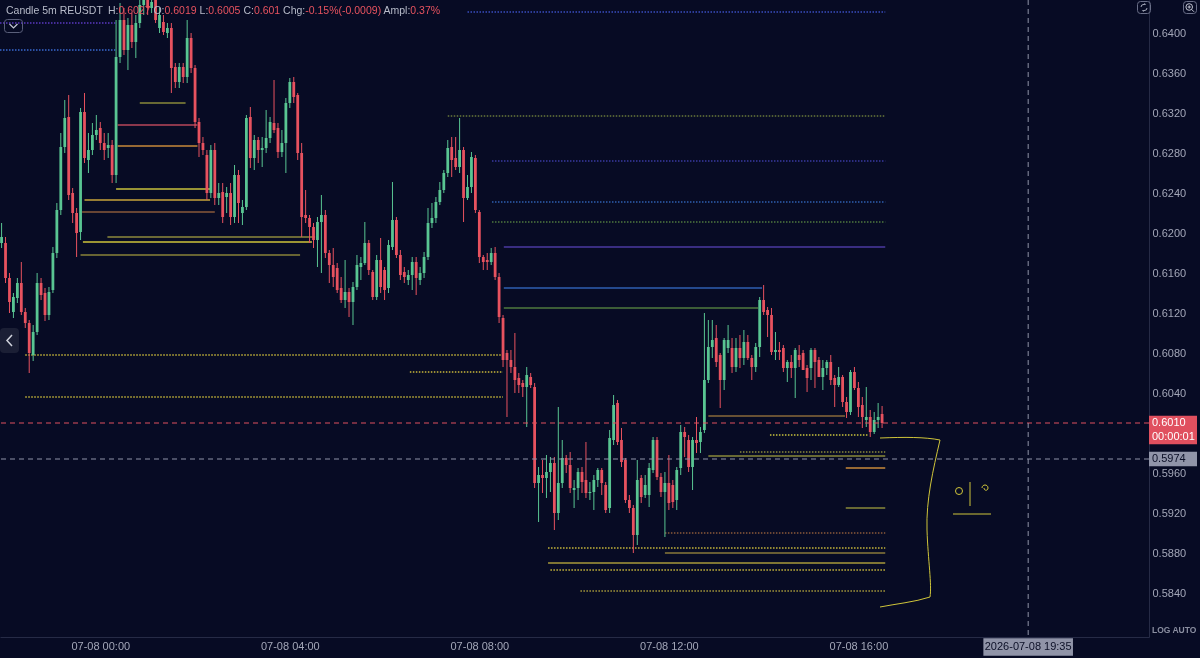 Image resolution: width=1200 pixels, height=658 pixels. What do you see at coordinates (54, 10) in the screenshot?
I see `chart-title: Candle 5m REUSDT` at bounding box center [54, 10].